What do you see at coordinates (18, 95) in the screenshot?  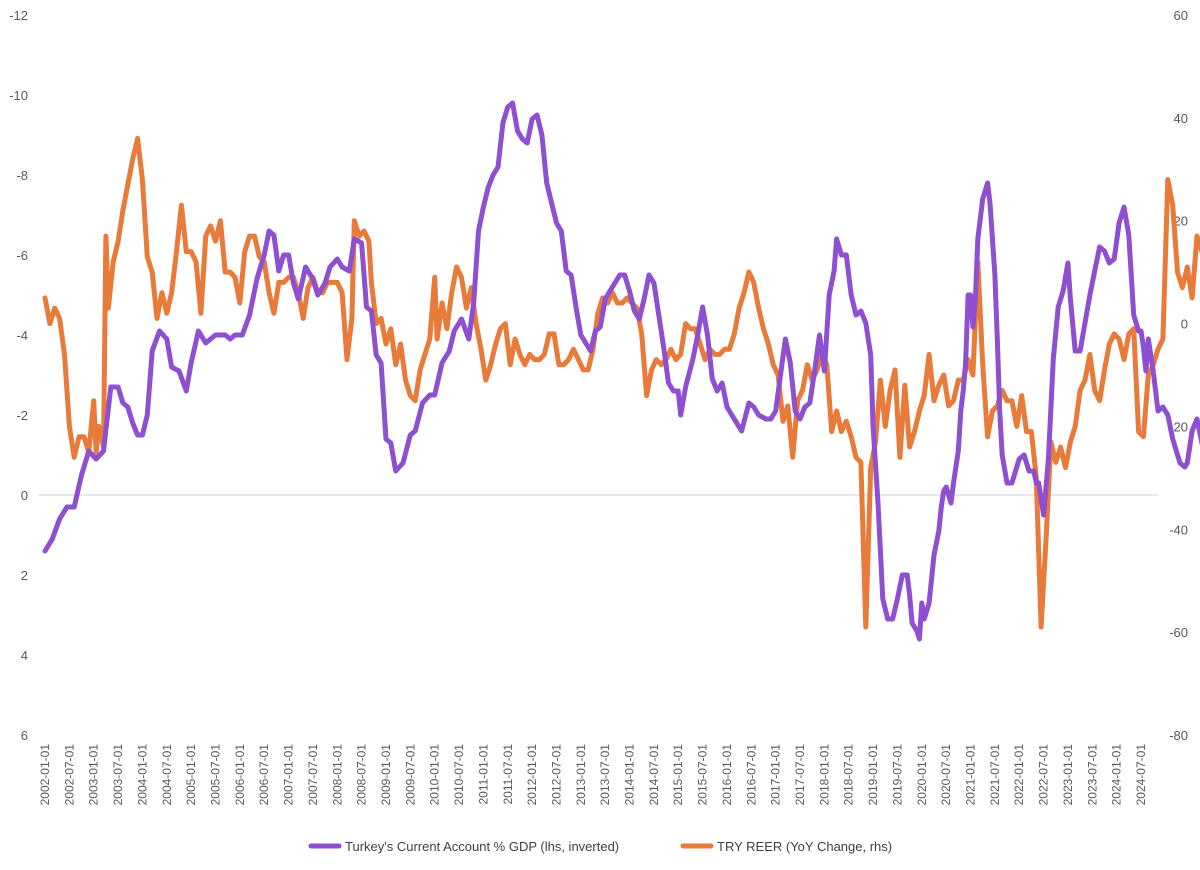 I see `left-tick-label: -10` at bounding box center [18, 95].